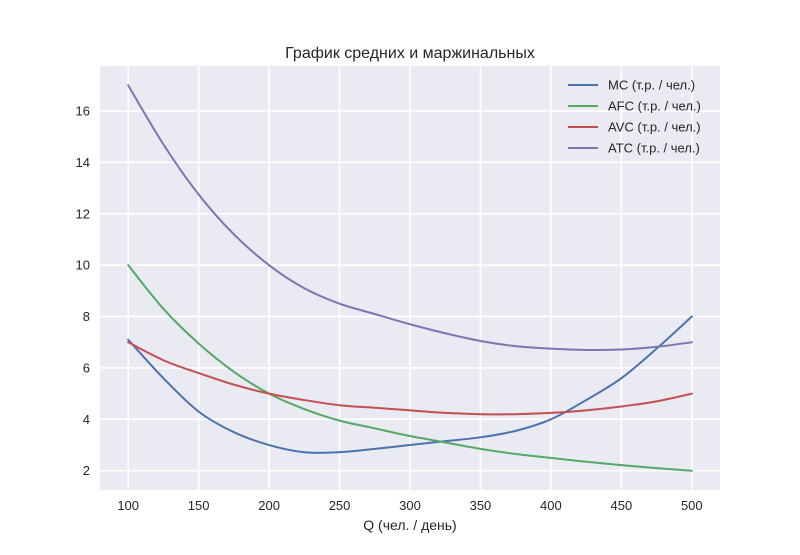 Image resolution: width=800 pixels, height=555 pixels. I want to click on y-tick-label: 6, so click(86, 367).